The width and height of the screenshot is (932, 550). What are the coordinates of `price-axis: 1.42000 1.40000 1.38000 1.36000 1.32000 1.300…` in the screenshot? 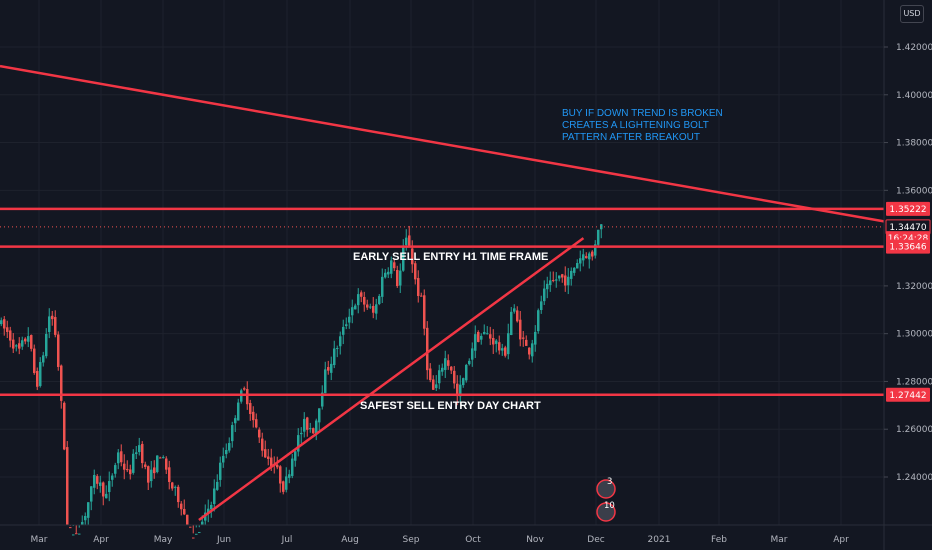 It's located at (907, 275).